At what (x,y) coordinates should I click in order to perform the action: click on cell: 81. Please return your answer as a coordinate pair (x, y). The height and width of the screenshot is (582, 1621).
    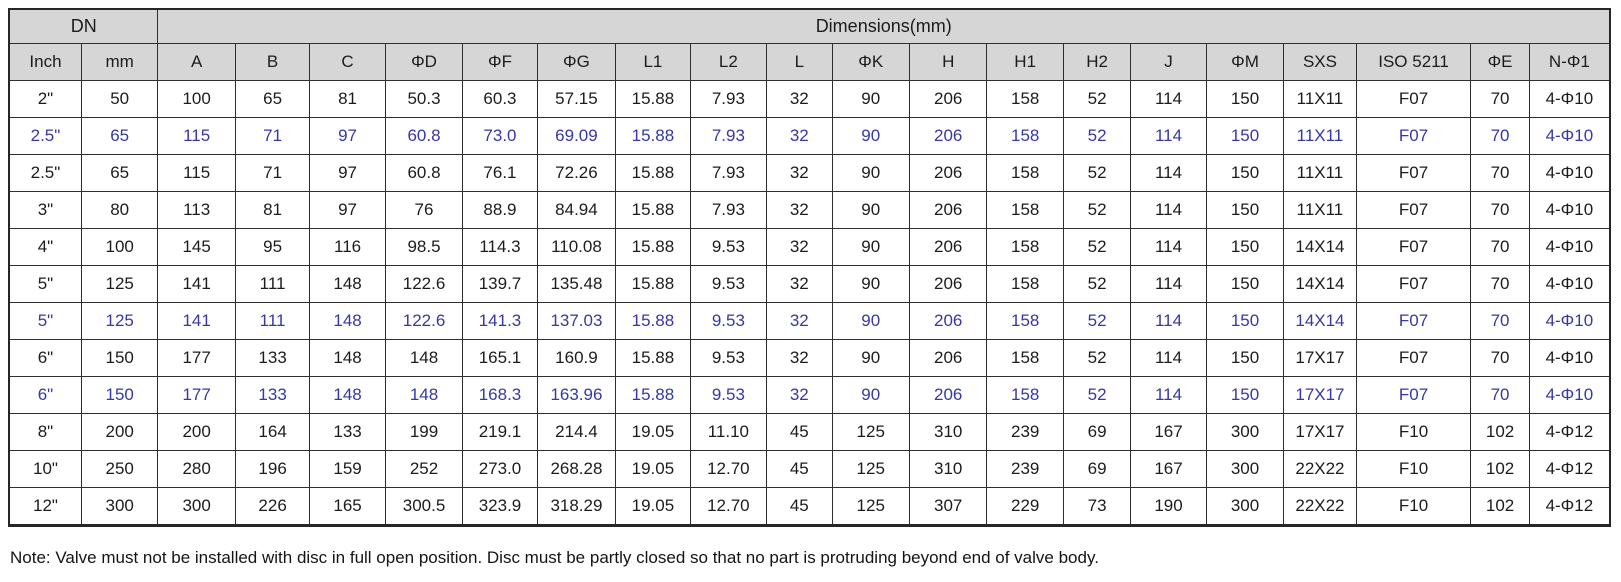
    Looking at the image, I should click on (272, 210).